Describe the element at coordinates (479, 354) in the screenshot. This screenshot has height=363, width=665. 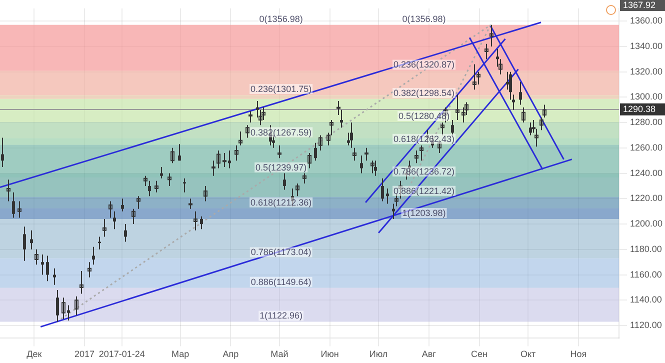
I see `x-tick-label: Сен` at that location.